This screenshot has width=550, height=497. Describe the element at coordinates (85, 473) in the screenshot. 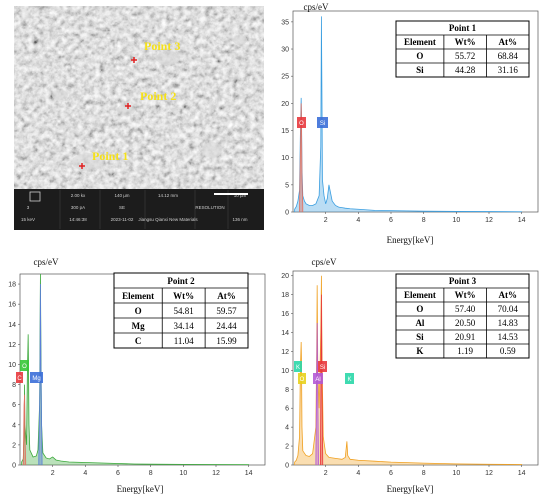

I see `x-tick-label: 4` at that location.